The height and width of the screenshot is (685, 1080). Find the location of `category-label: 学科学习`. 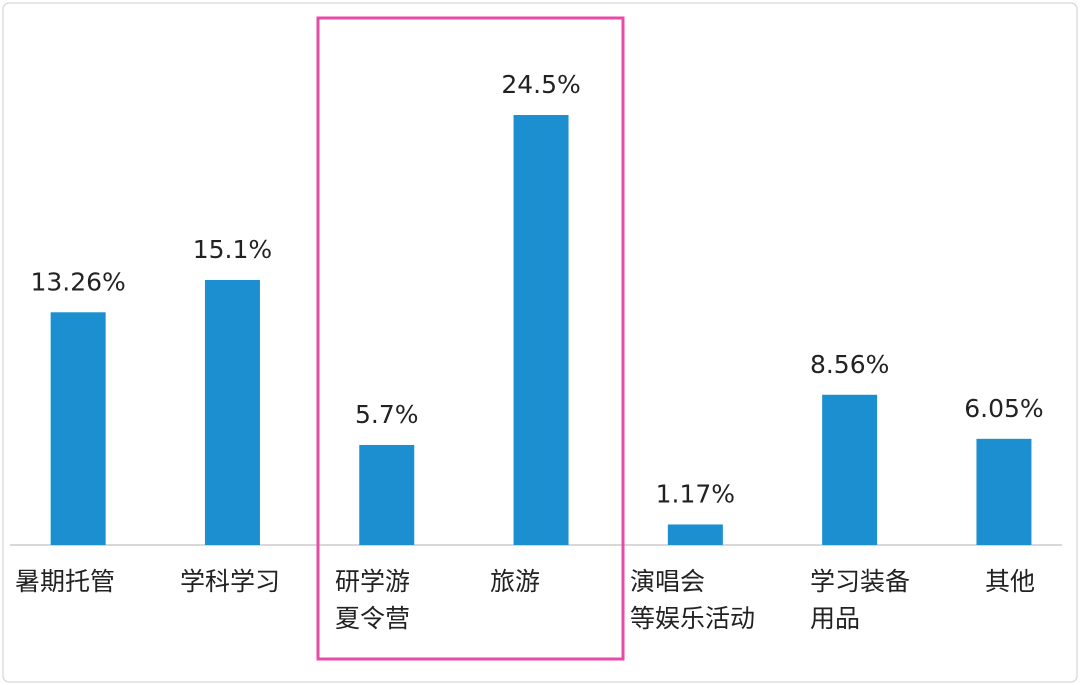

category-label: 学科学习 is located at coordinates (230, 581).